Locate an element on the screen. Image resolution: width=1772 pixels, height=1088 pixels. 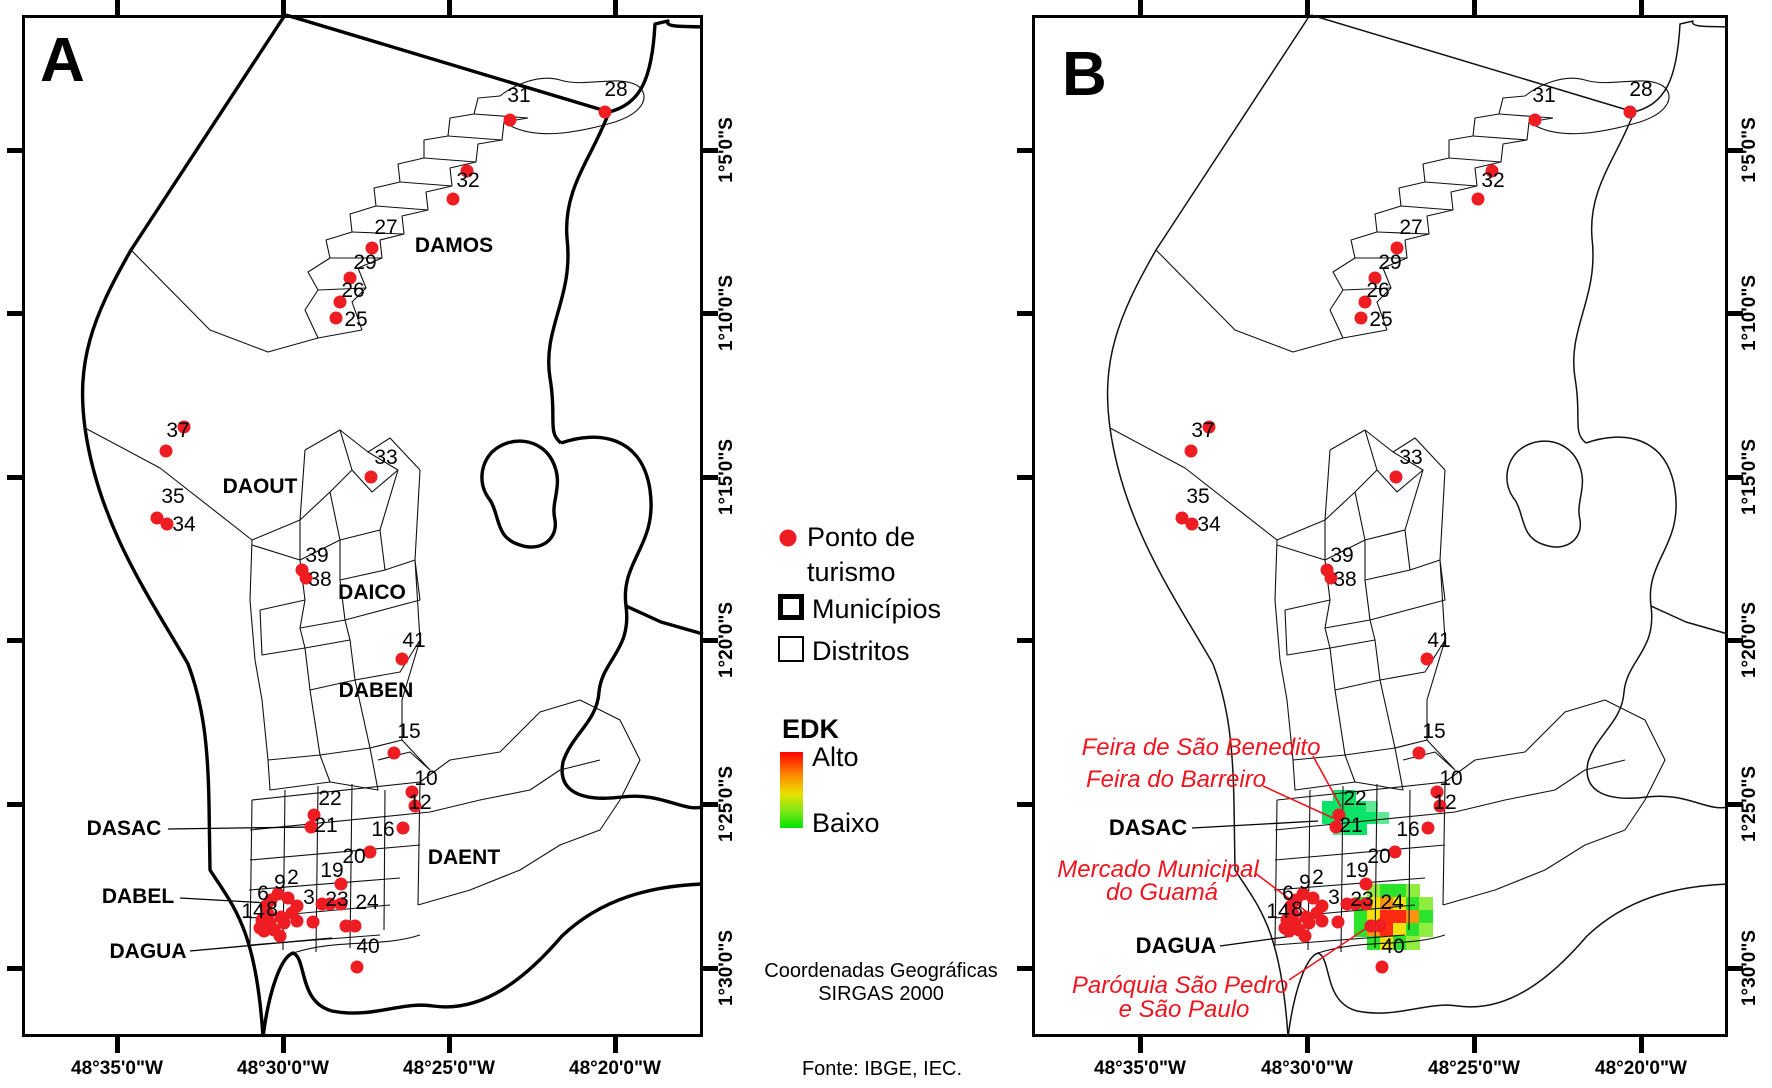
point-number-9-b: 9 is located at coordinates (1305, 882).